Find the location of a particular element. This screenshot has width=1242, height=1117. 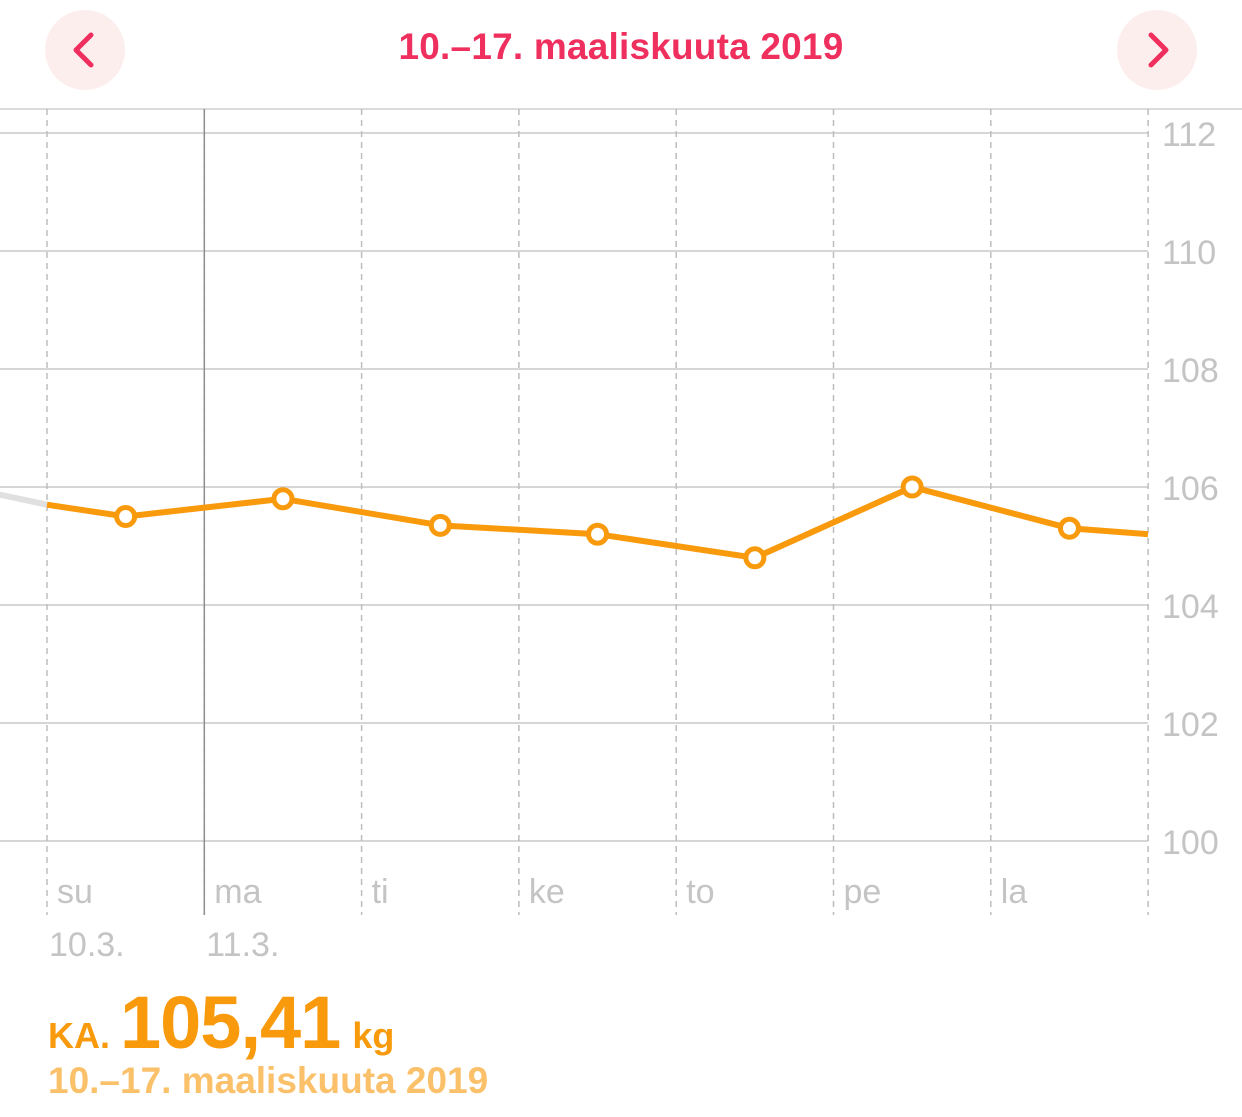

date-range-title: 10.–17. maaliskuuta 2019 is located at coordinates (621, 46).